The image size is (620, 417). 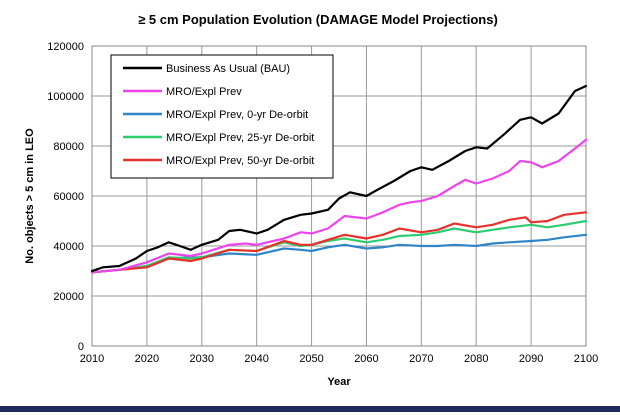 I want to click on bottom-band, so click(x=310, y=409).